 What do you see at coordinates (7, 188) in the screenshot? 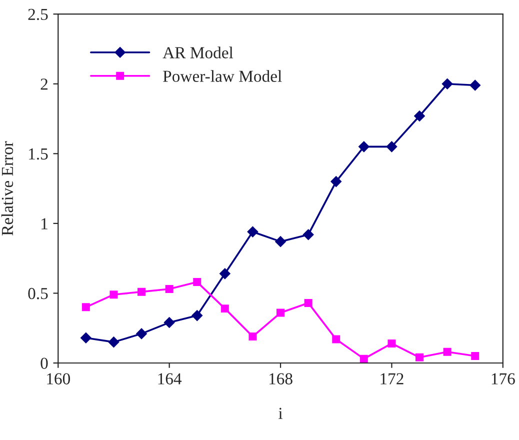
I see `y-axis-title: Relative Error` at bounding box center [7, 188].